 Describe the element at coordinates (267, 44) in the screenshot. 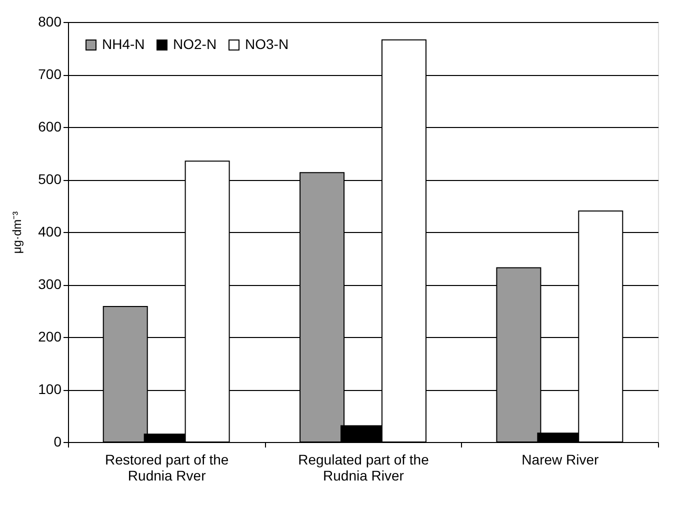

I see `legend-label: NO3-N` at that location.